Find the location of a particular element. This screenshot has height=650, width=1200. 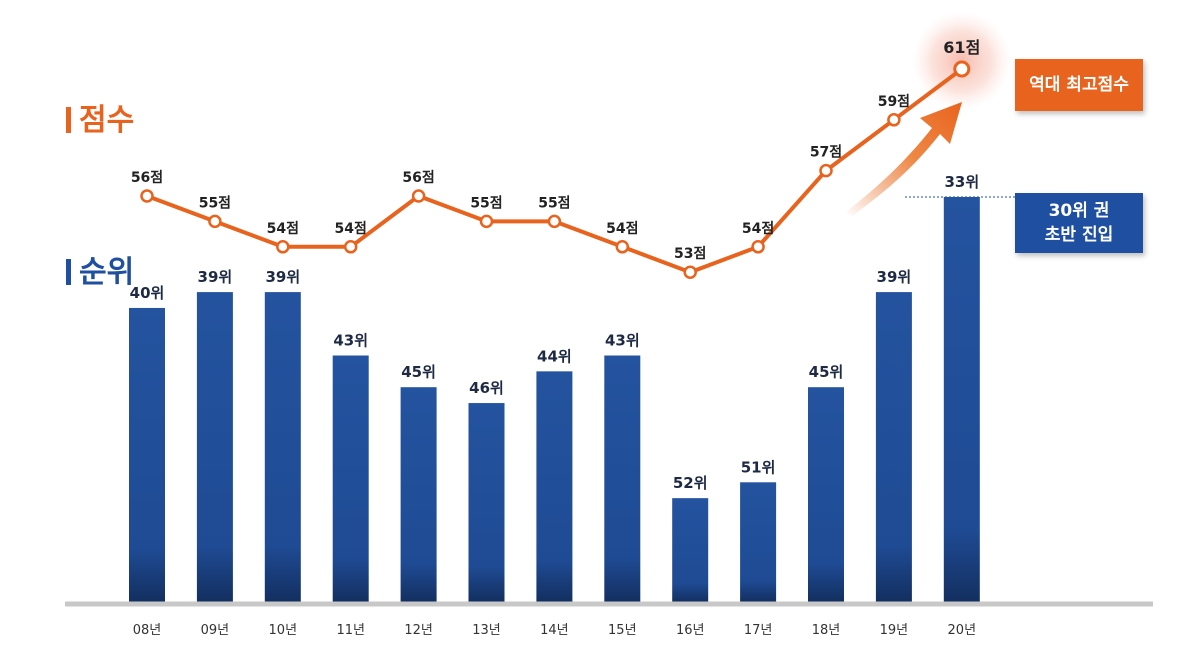

rank-label-text: 순위 is located at coordinates (107, 272).